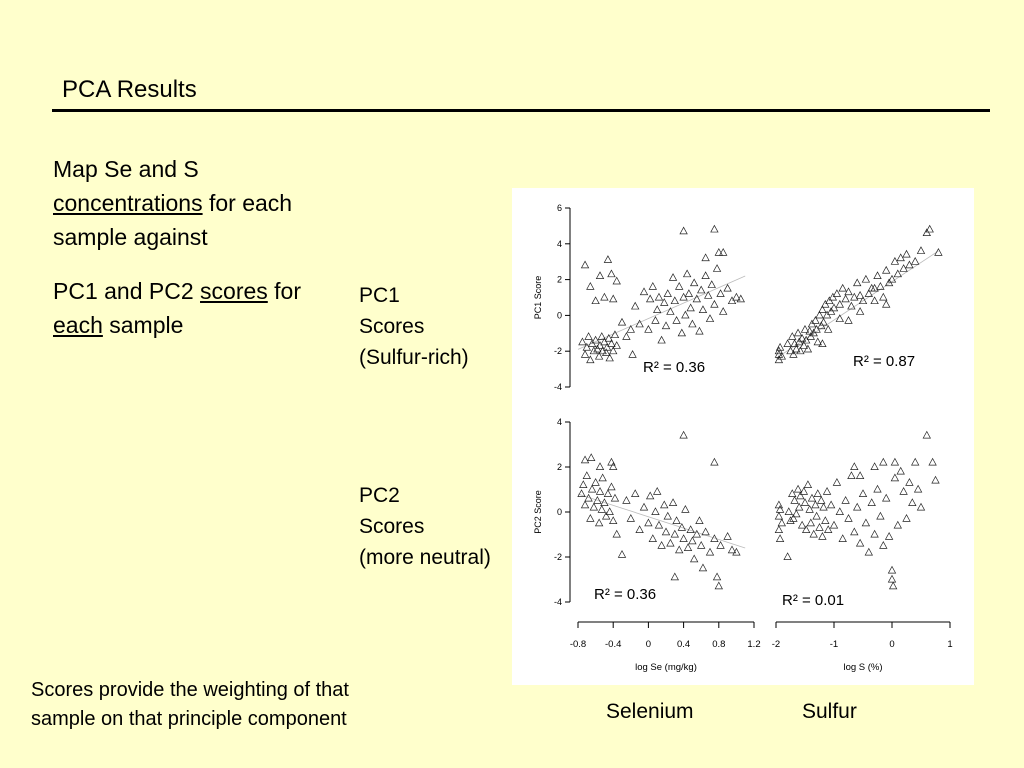 Image resolution: width=1024 pixels, height=768 pixels. I want to click on bullet-2-post: sample, so click(143, 325).